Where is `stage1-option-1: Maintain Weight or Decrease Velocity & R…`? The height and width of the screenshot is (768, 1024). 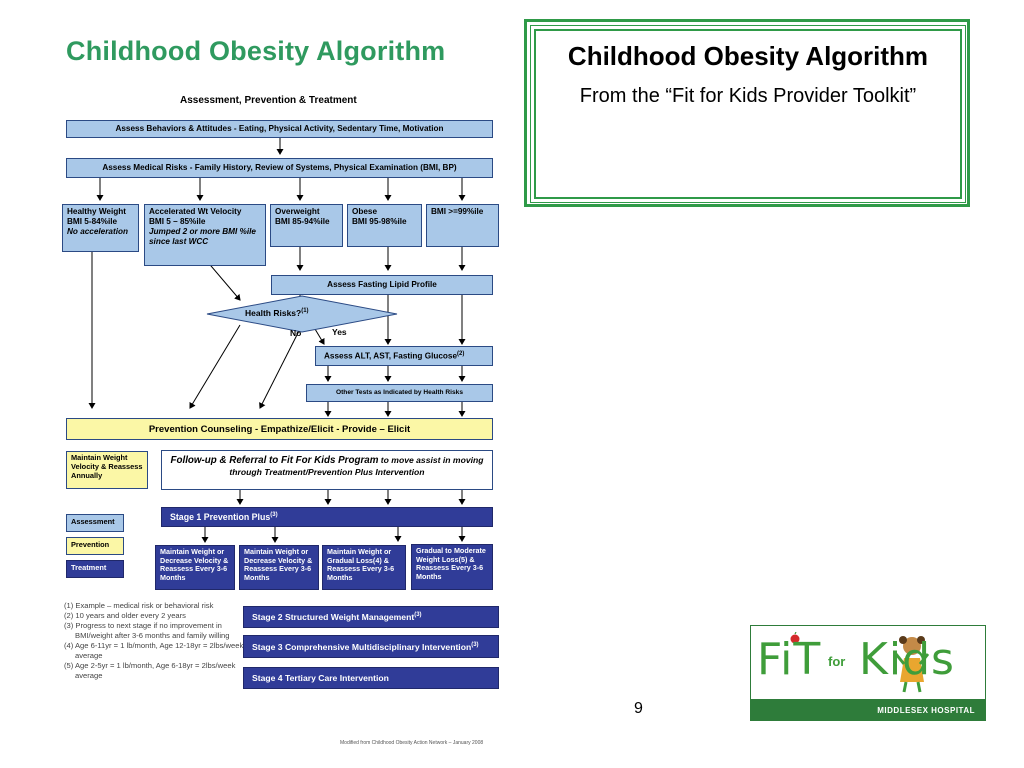
stage1-option-1: Maintain Weight or Decrease Velocity & R… is located at coordinates (195, 567).